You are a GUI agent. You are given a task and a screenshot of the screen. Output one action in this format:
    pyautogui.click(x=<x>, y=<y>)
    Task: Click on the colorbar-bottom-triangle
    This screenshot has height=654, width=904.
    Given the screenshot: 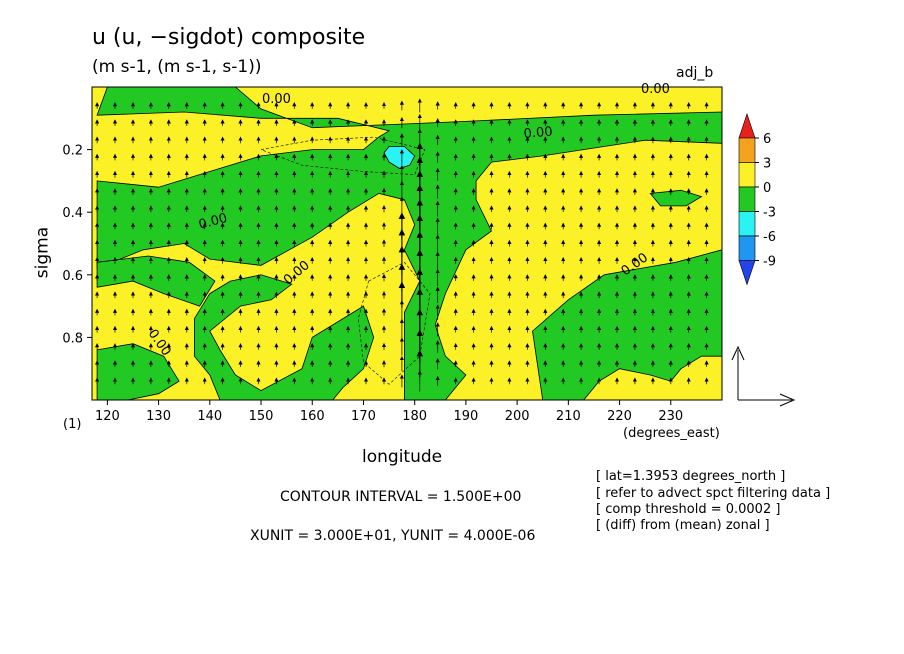 What is the action you would take?
    pyautogui.click(x=747, y=273)
    